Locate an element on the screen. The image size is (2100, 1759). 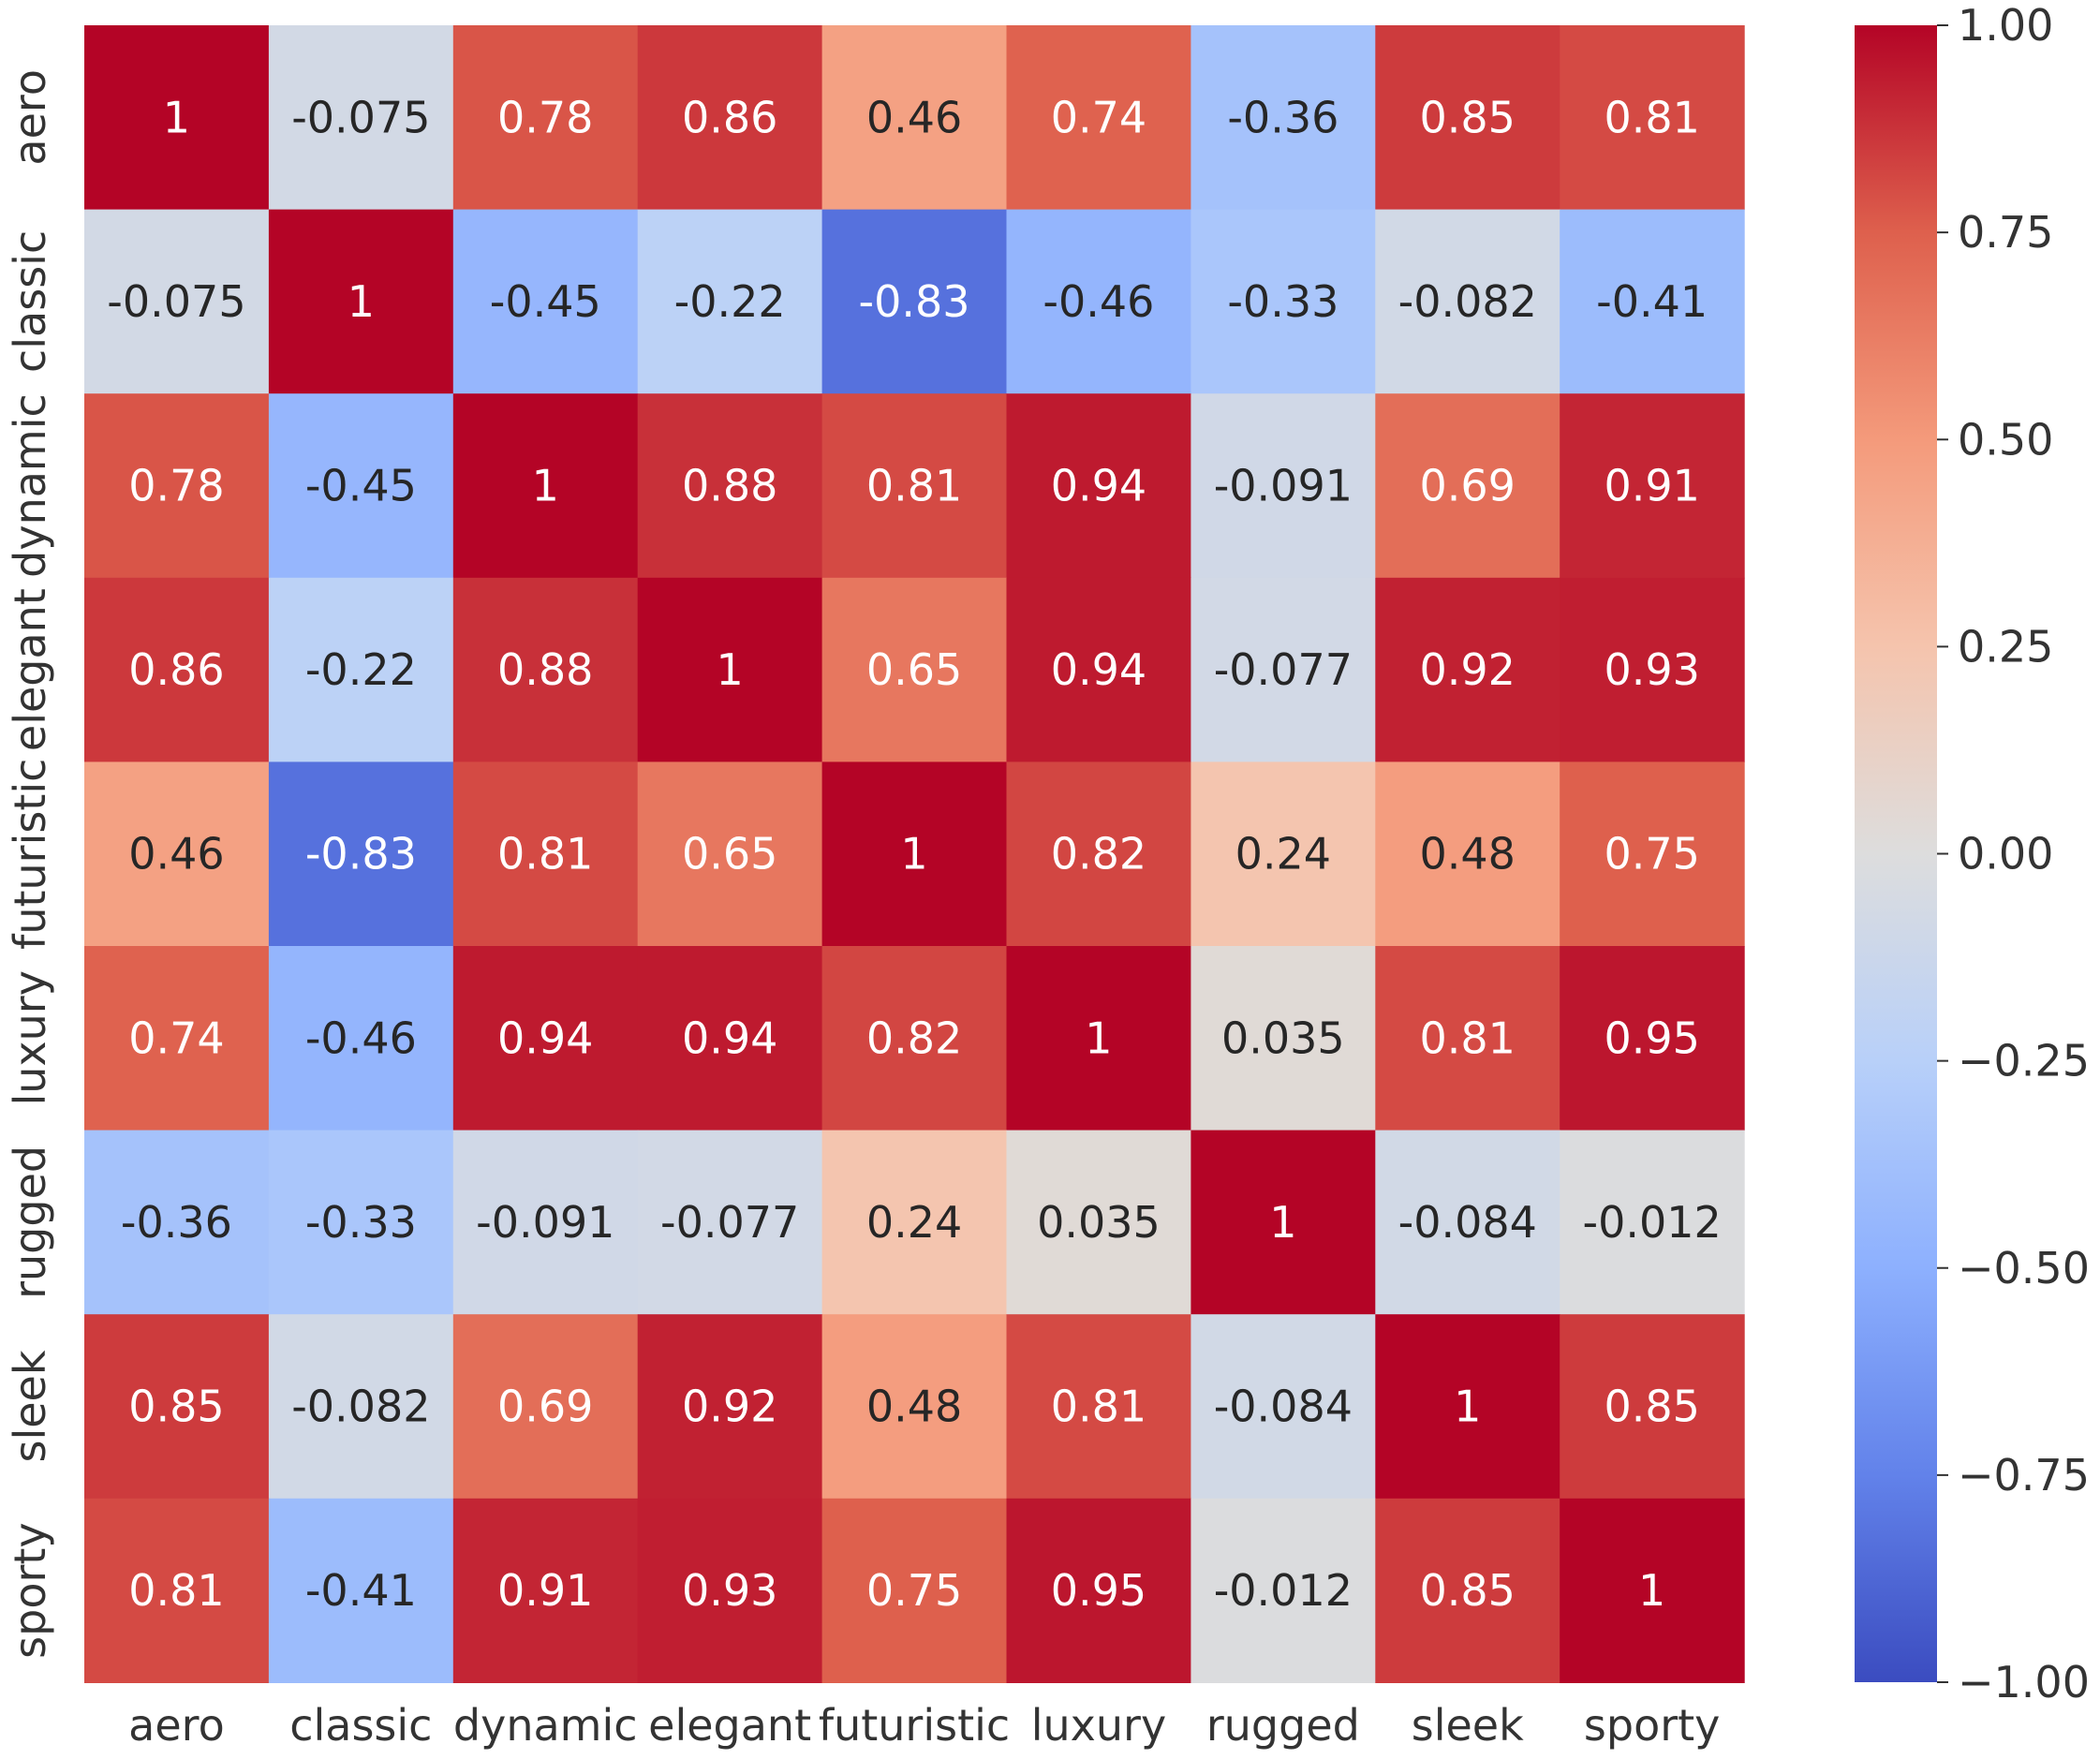
cell-label-classic-luxury: -0.46 is located at coordinates (1098, 301).